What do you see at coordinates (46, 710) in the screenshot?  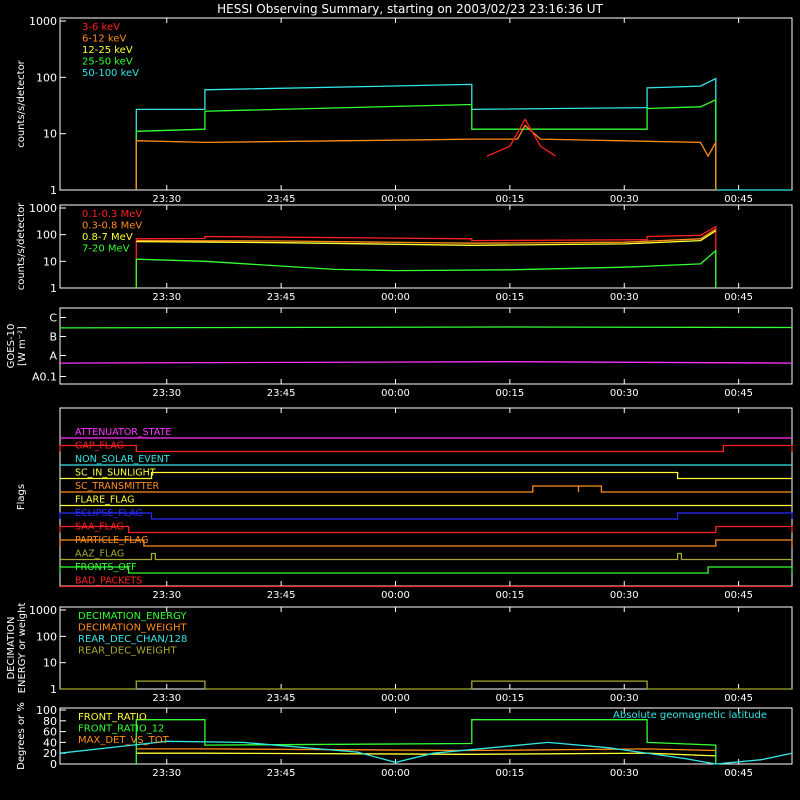 I see `panel6-ytick-label: 100` at bounding box center [46, 710].